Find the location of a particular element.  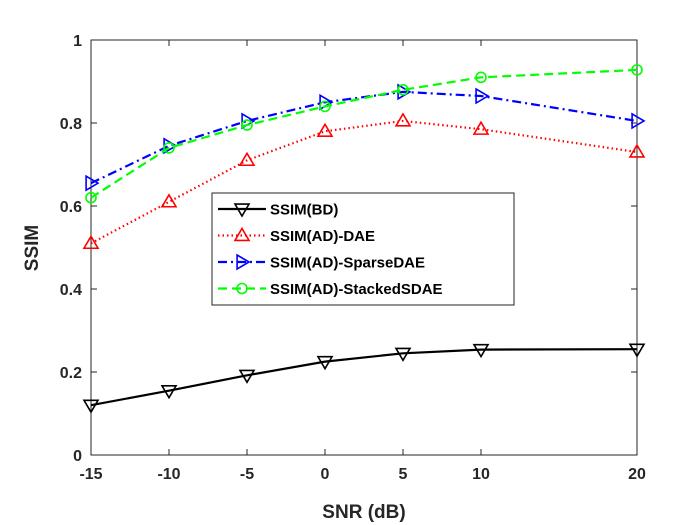

y-axis-label: SSIM is located at coordinates (32, 248).